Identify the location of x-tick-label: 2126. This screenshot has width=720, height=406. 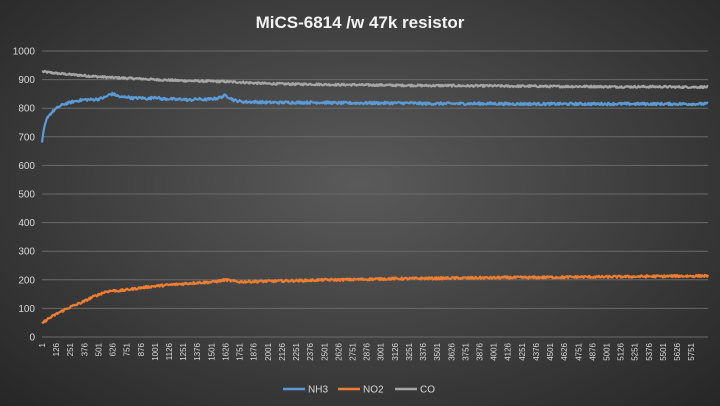
(282, 351).